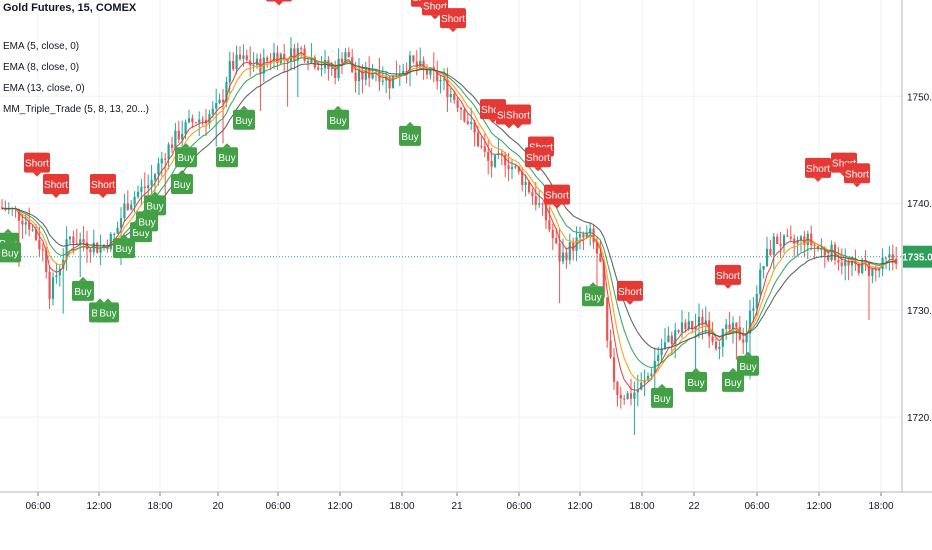 The image size is (932, 550). Describe the element at coordinates (41, 67) in the screenshot. I see `legend-ema8: EMA (8, close, 0)` at that location.